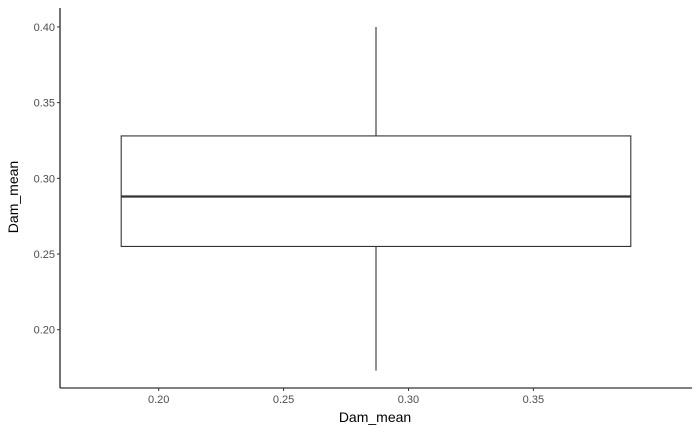 The height and width of the screenshot is (432, 700). What do you see at coordinates (376, 396) in the screenshot?
I see `x-axis: 0.20 0.25 0.30 0.35` at bounding box center [376, 396].